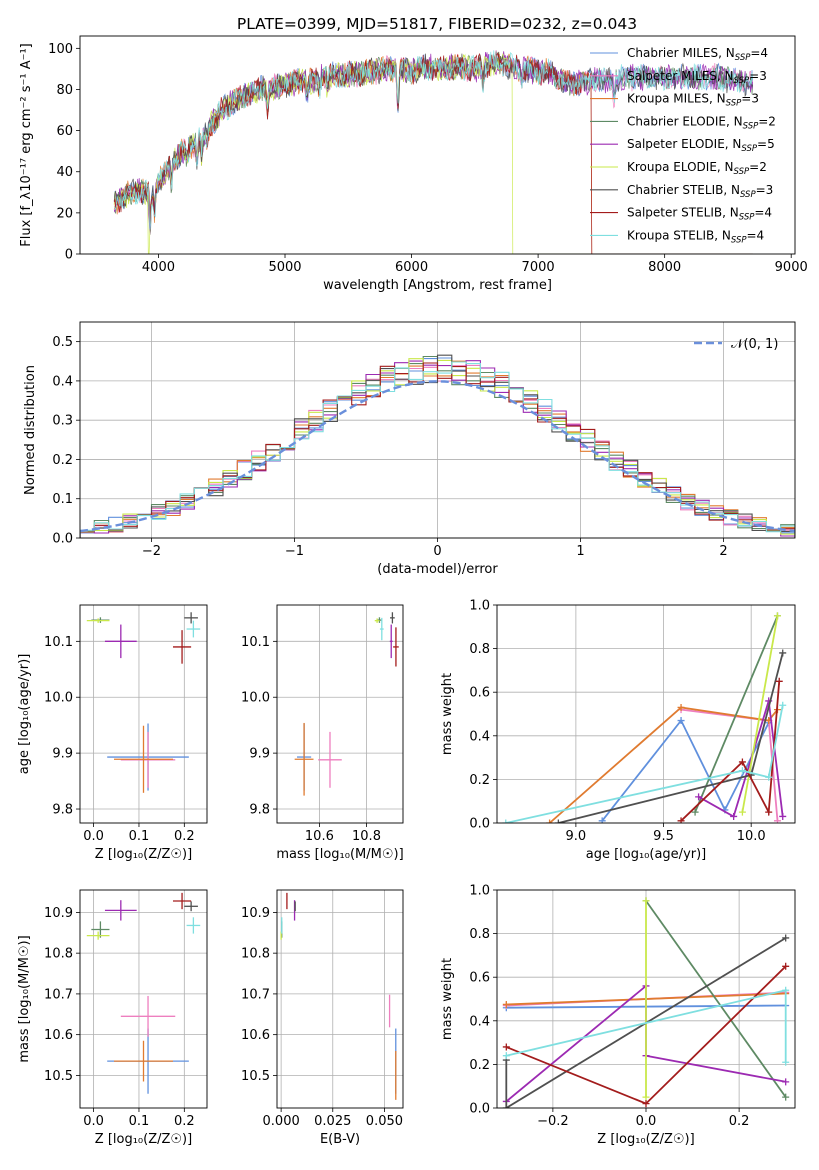  What do you see at coordinates (664, 267) in the screenshot?
I see `x-tick-label: 8000` at bounding box center [664, 267].